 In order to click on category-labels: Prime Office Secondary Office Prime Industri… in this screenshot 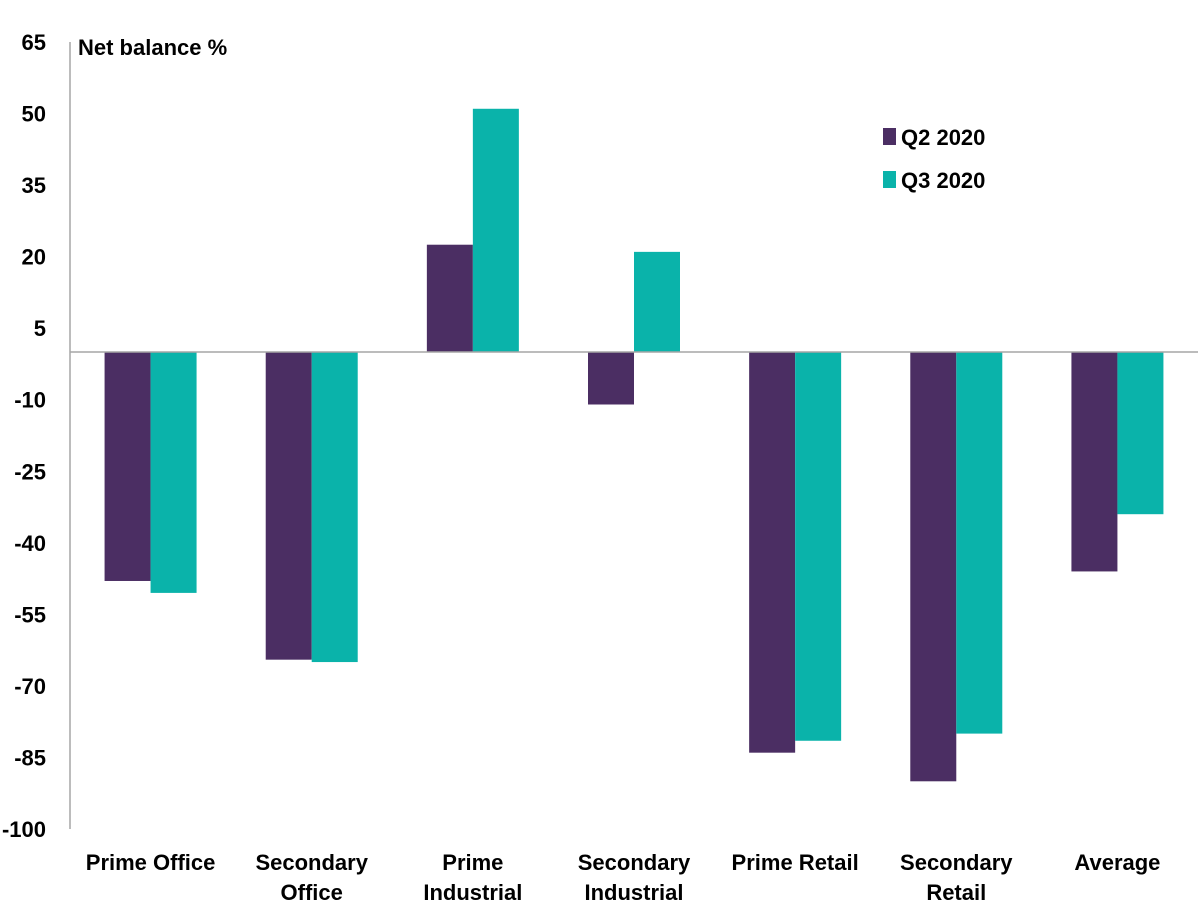, I will do `click(623, 877)`.